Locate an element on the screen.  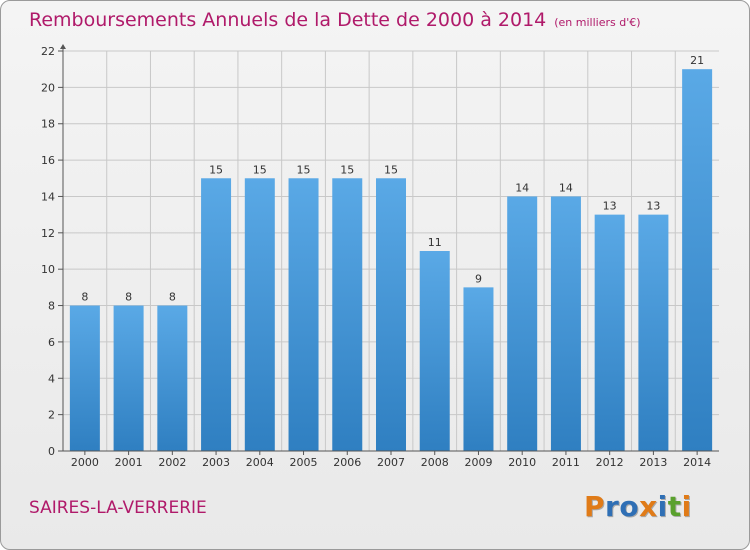
x-tick-label: 2014 is located at coordinates (697, 462).